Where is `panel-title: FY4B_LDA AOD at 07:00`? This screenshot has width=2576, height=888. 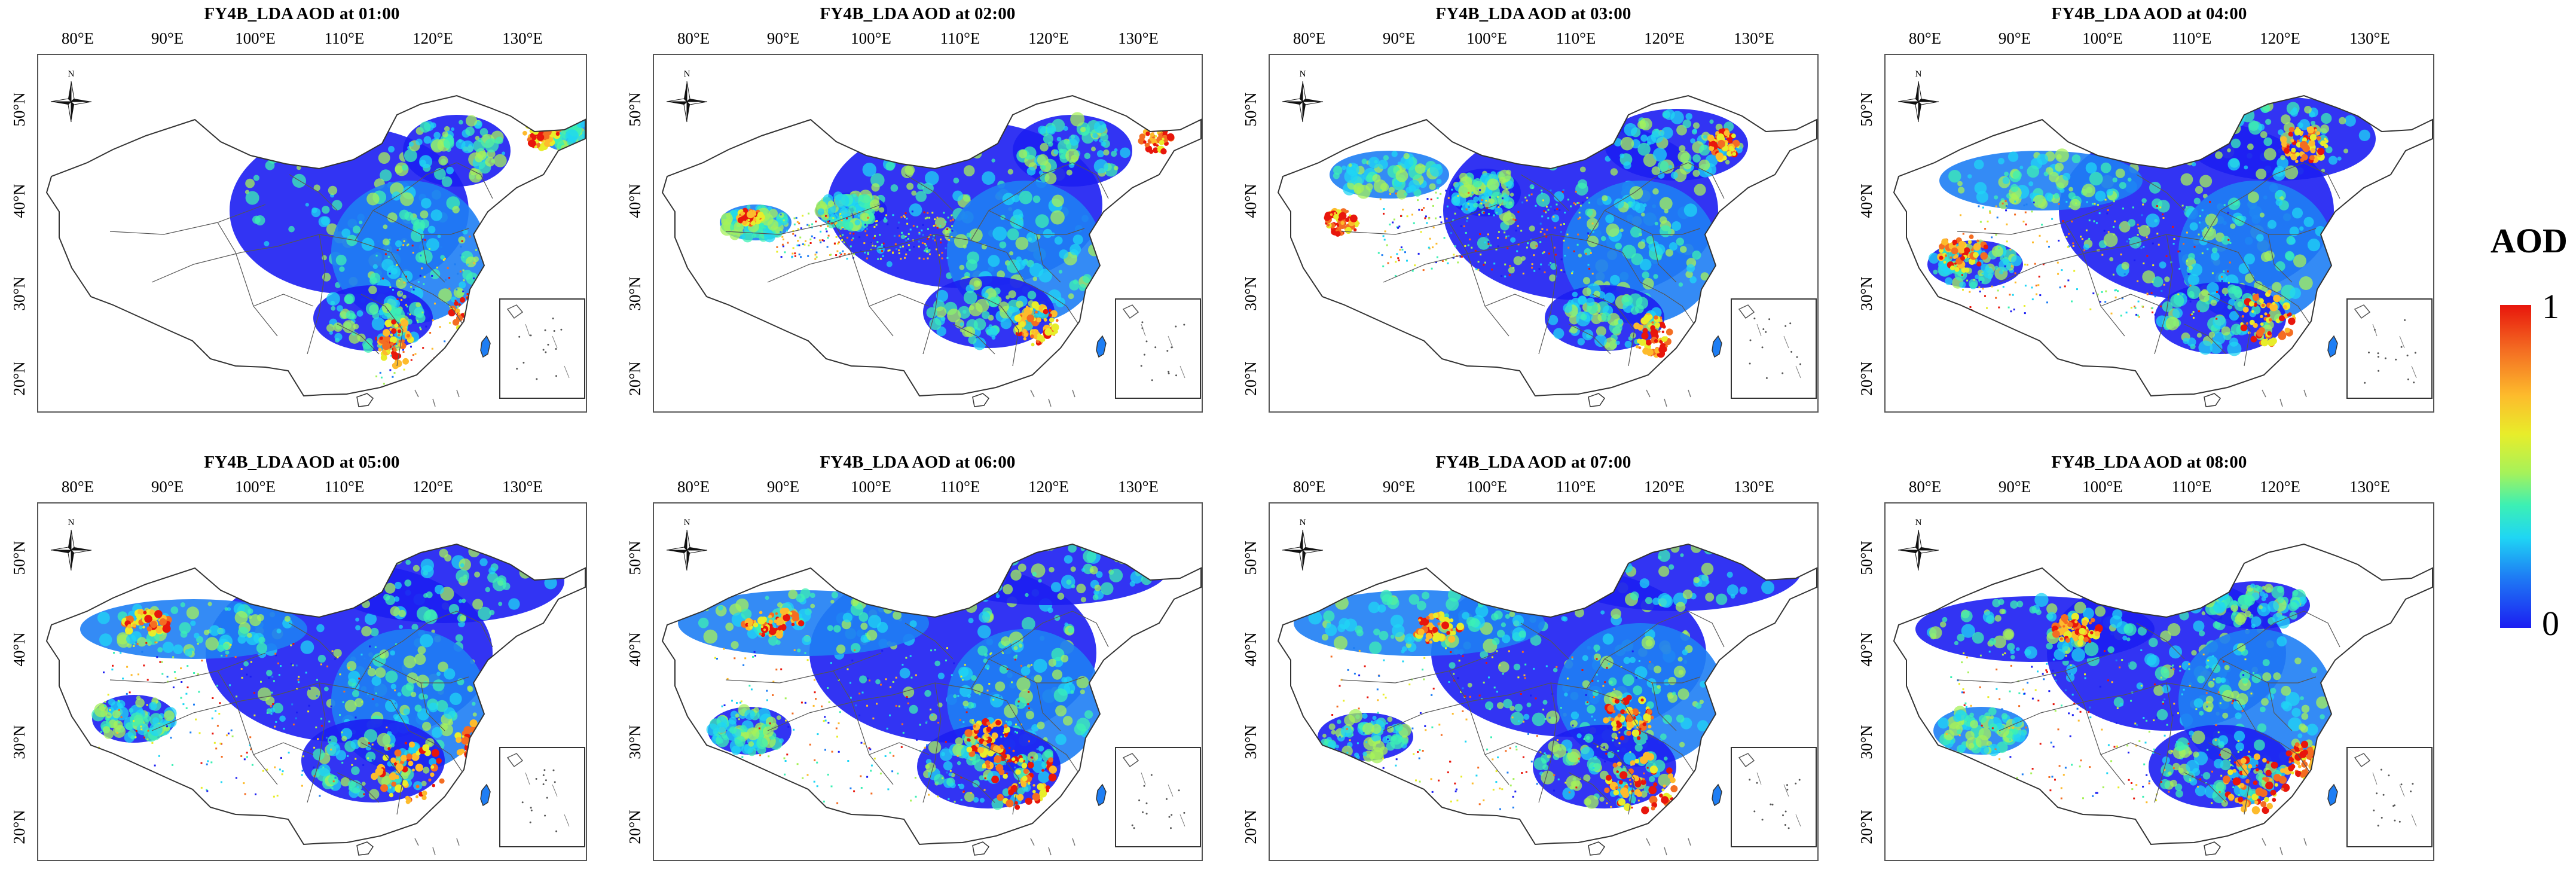
panel-title: FY4B_LDA AOD at 07:00 is located at coordinates (1533, 462).